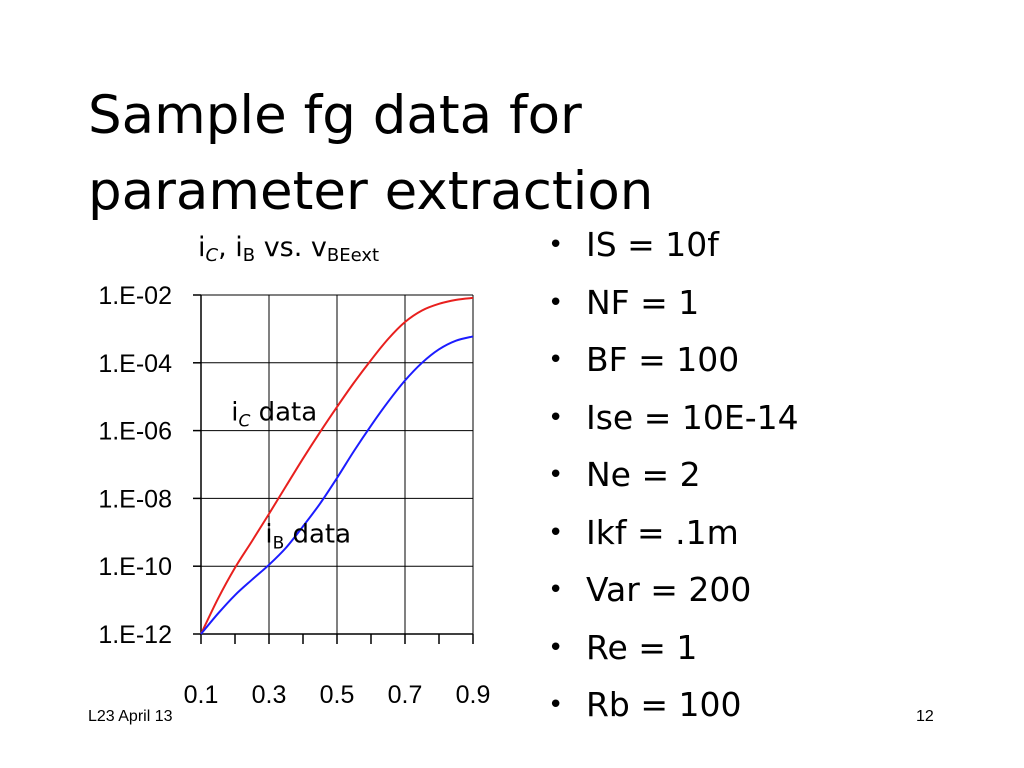 This screenshot has height=768, width=1024. I want to click on x-tick-label: 0.5, so click(337, 695).